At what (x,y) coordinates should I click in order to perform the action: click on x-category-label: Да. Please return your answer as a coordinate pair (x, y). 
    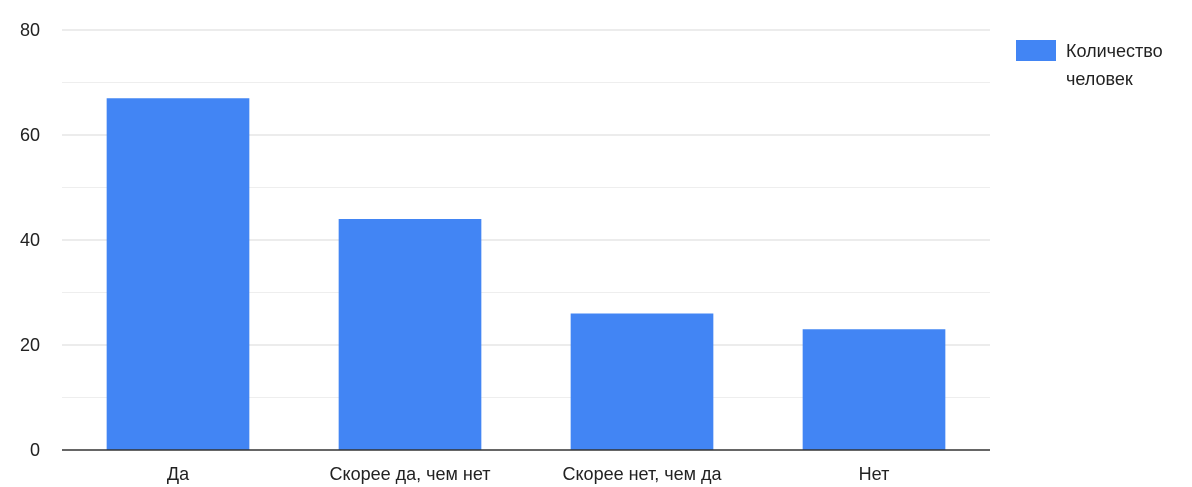
    Looking at the image, I should click on (178, 474).